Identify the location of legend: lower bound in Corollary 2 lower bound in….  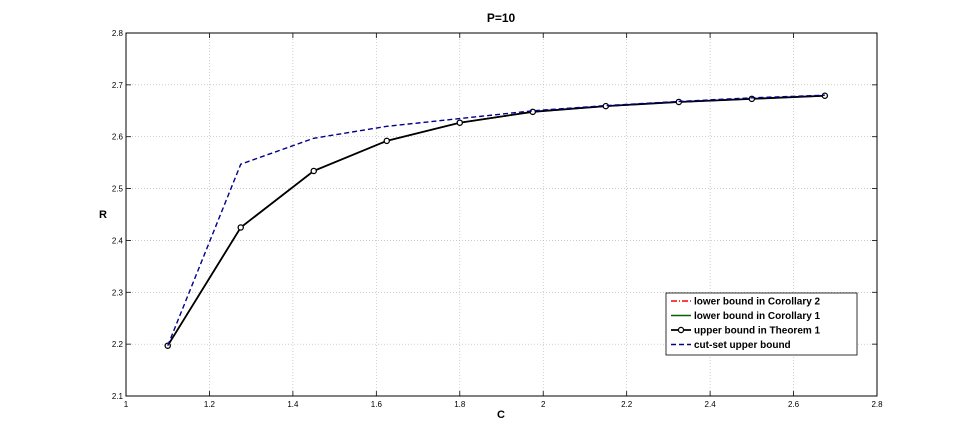
(761, 324).